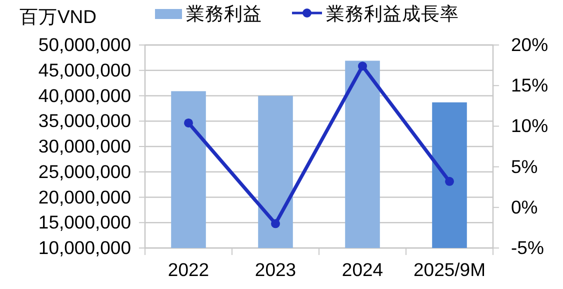 This screenshot has width=563, height=289. I want to click on legend-label: 業務利益, so click(224, 13).